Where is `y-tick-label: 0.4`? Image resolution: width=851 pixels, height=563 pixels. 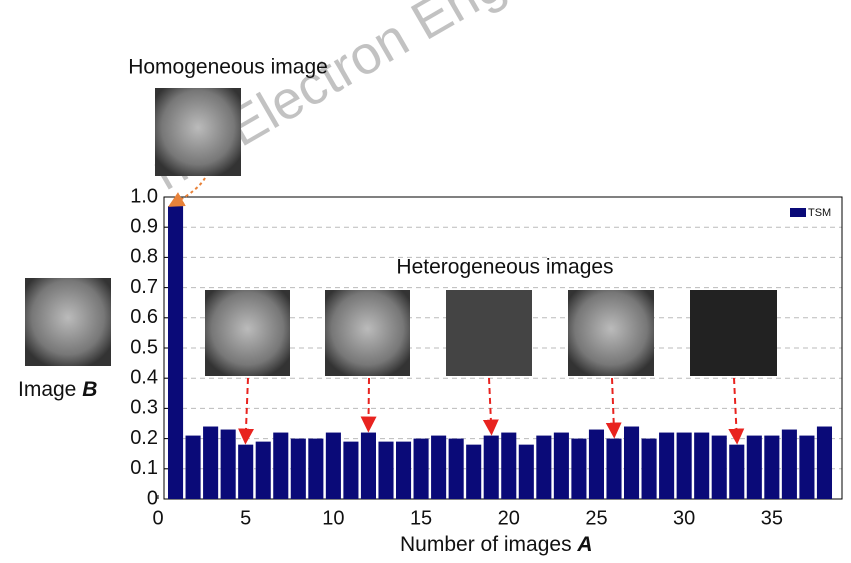
y-tick-label: 0.4 is located at coordinates (144, 377).